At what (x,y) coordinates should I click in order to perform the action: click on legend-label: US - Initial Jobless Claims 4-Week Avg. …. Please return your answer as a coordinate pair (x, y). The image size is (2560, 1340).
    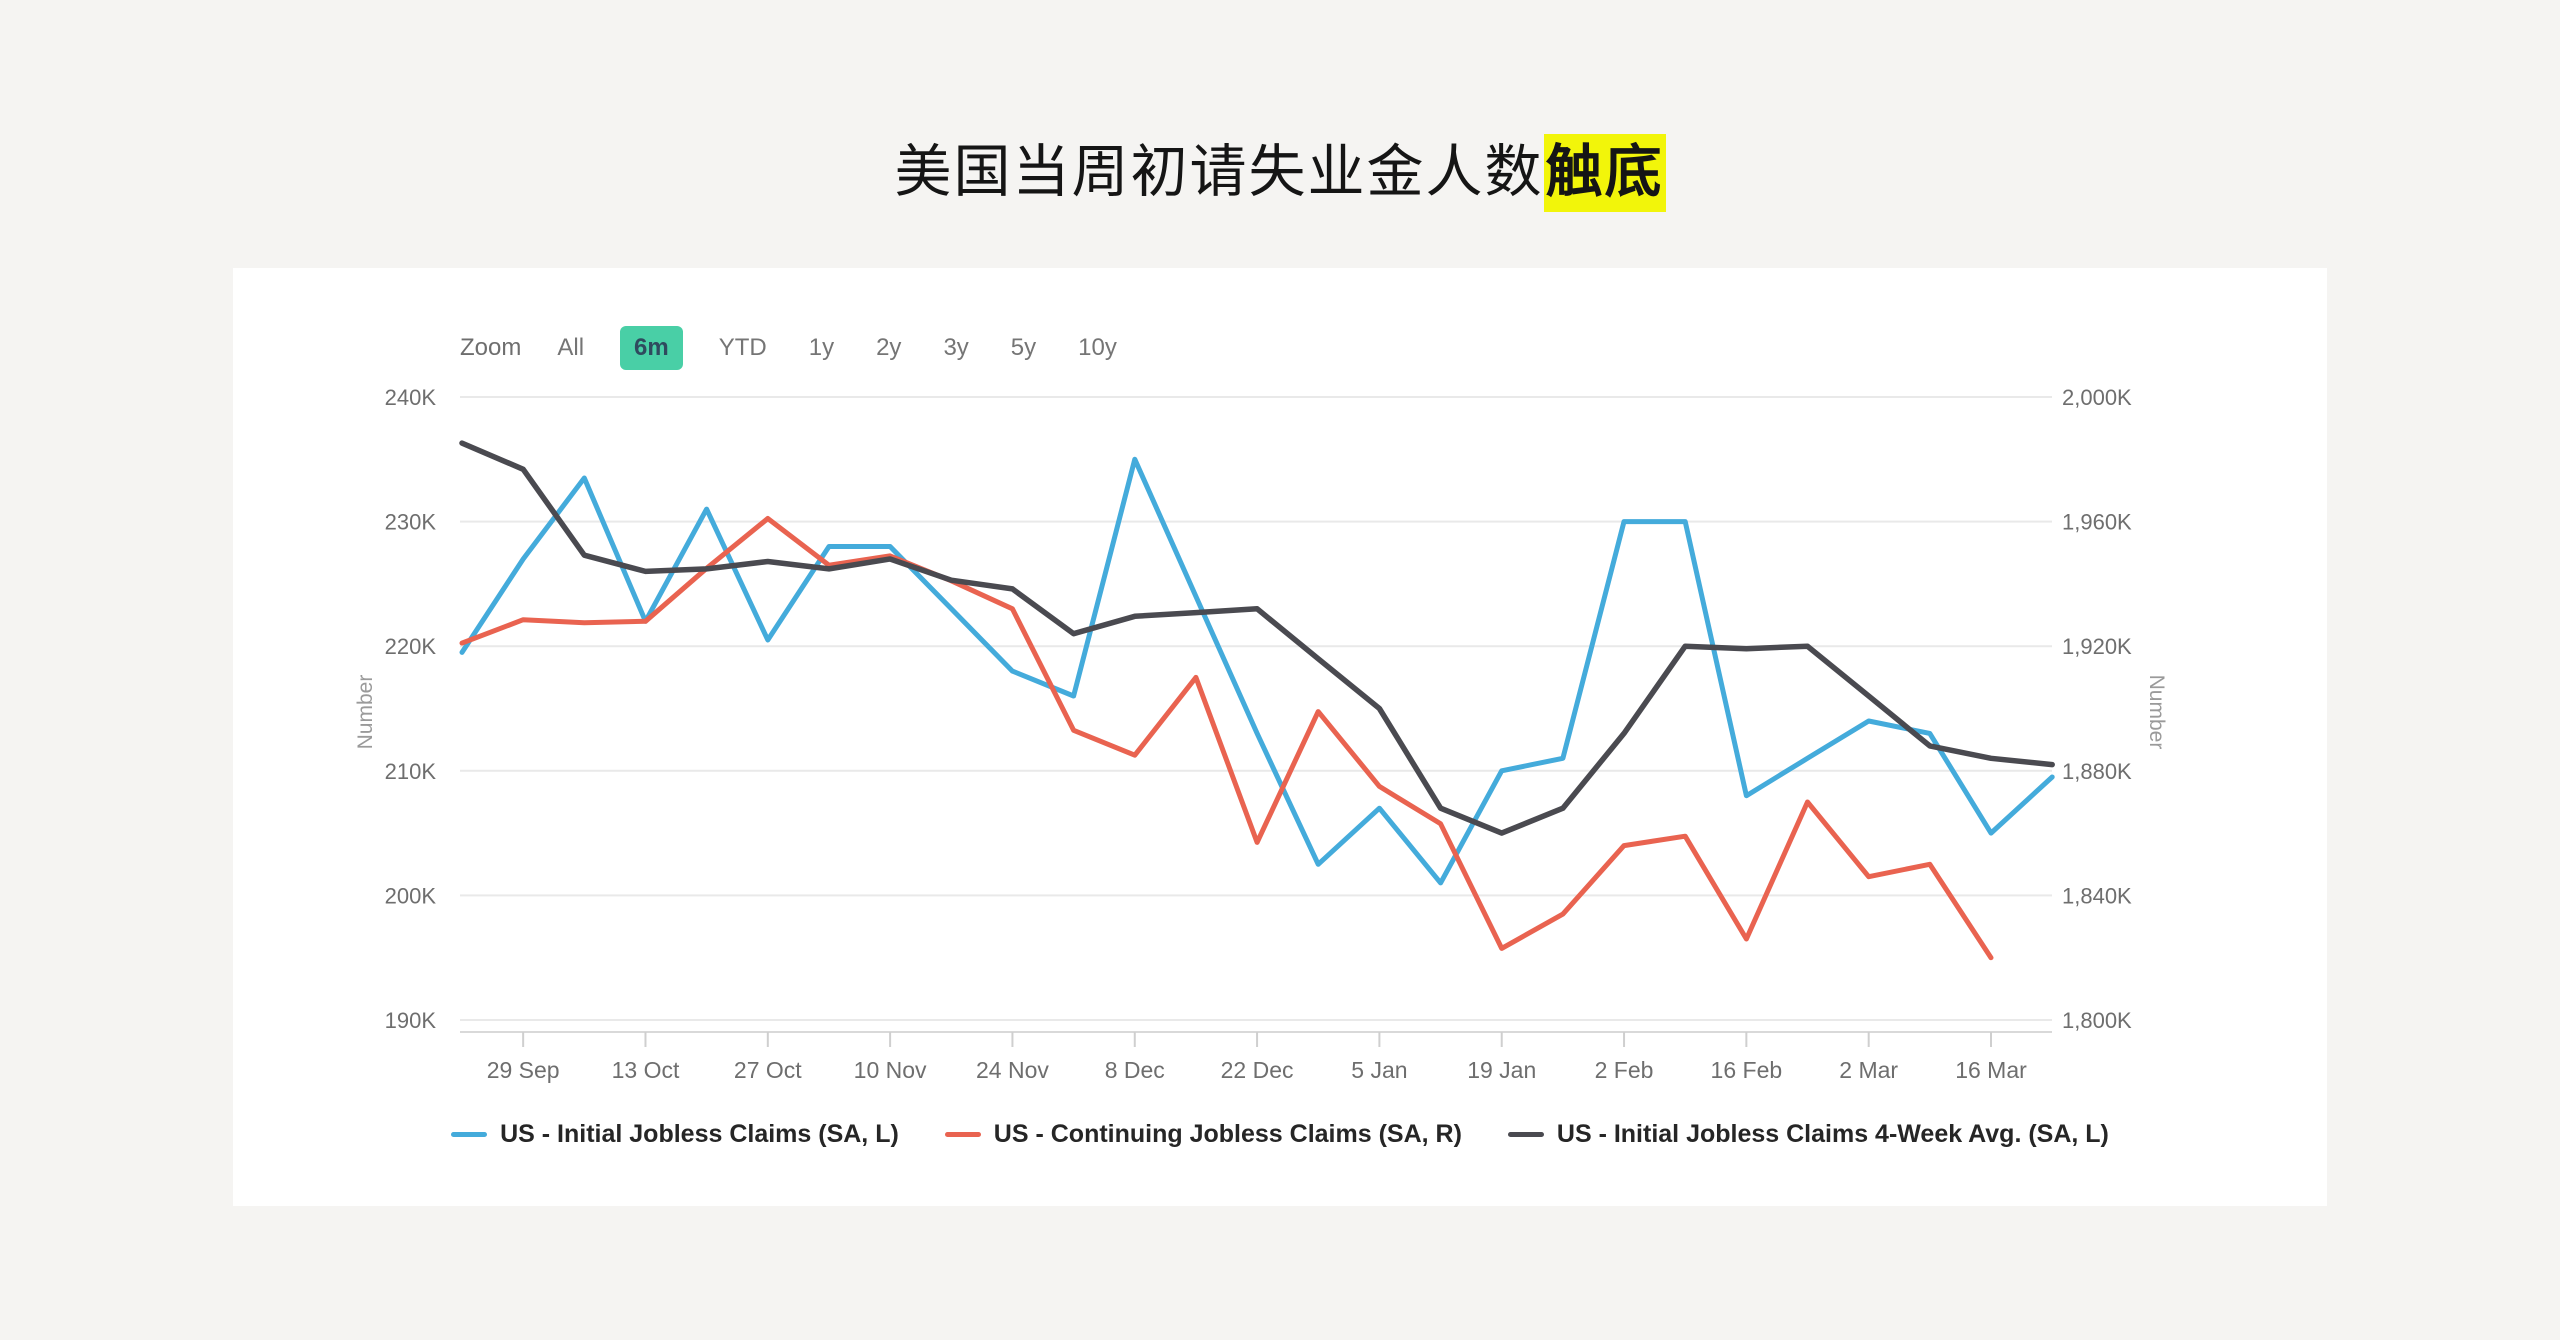
    Looking at the image, I should click on (1832, 1134).